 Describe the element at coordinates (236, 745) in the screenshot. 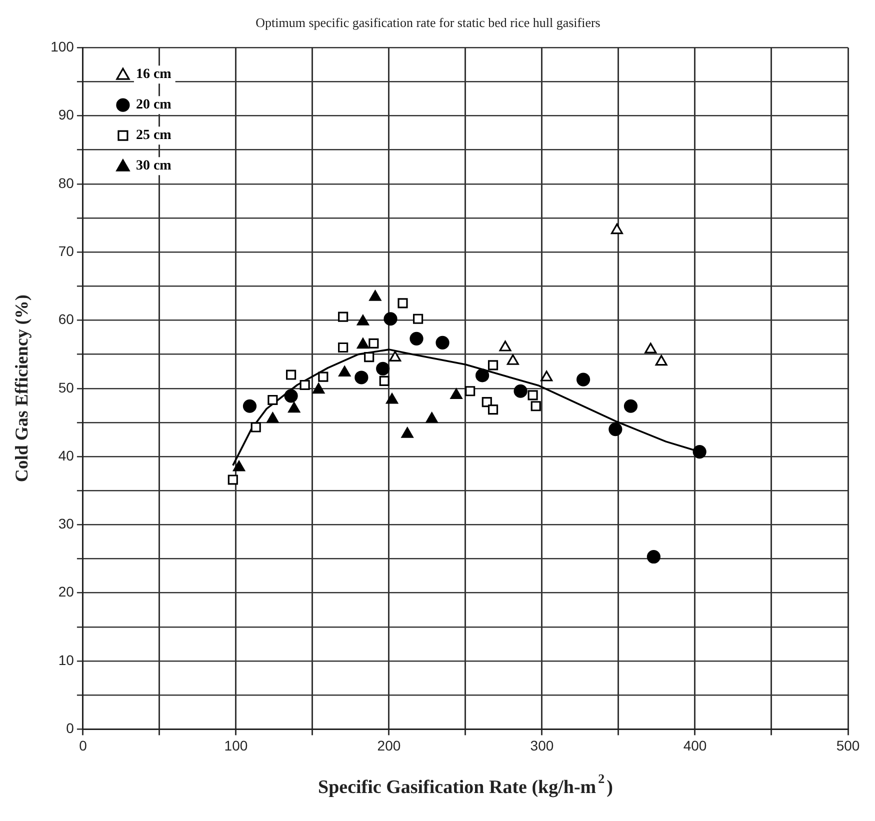

I see `x-tick-label: 100` at that location.